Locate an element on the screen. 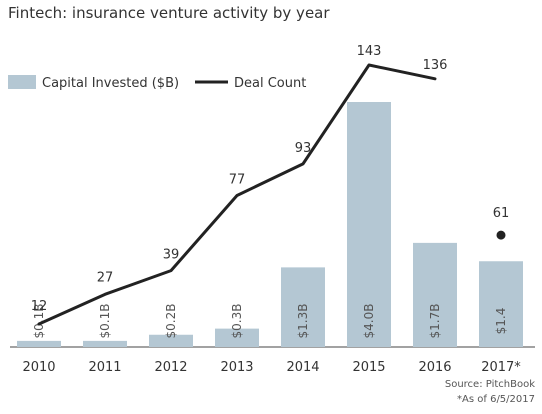 This screenshot has height=414, width=542. x-tick-label: 2017* is located at coordinates (501, 367).